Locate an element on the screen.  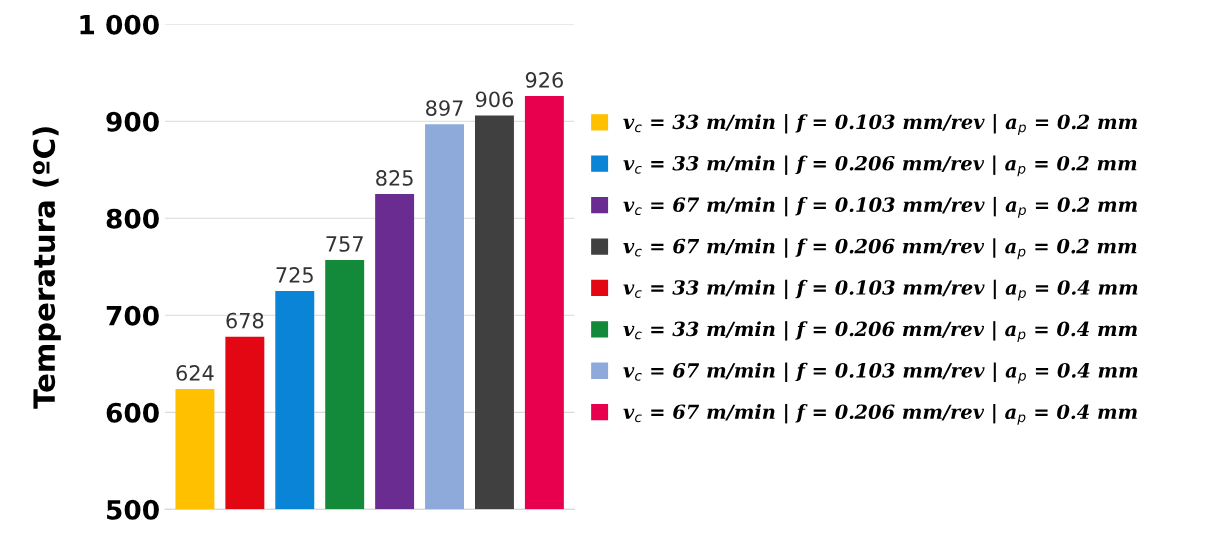
y-tick-label: 900 is located at coordinates (132, 121).